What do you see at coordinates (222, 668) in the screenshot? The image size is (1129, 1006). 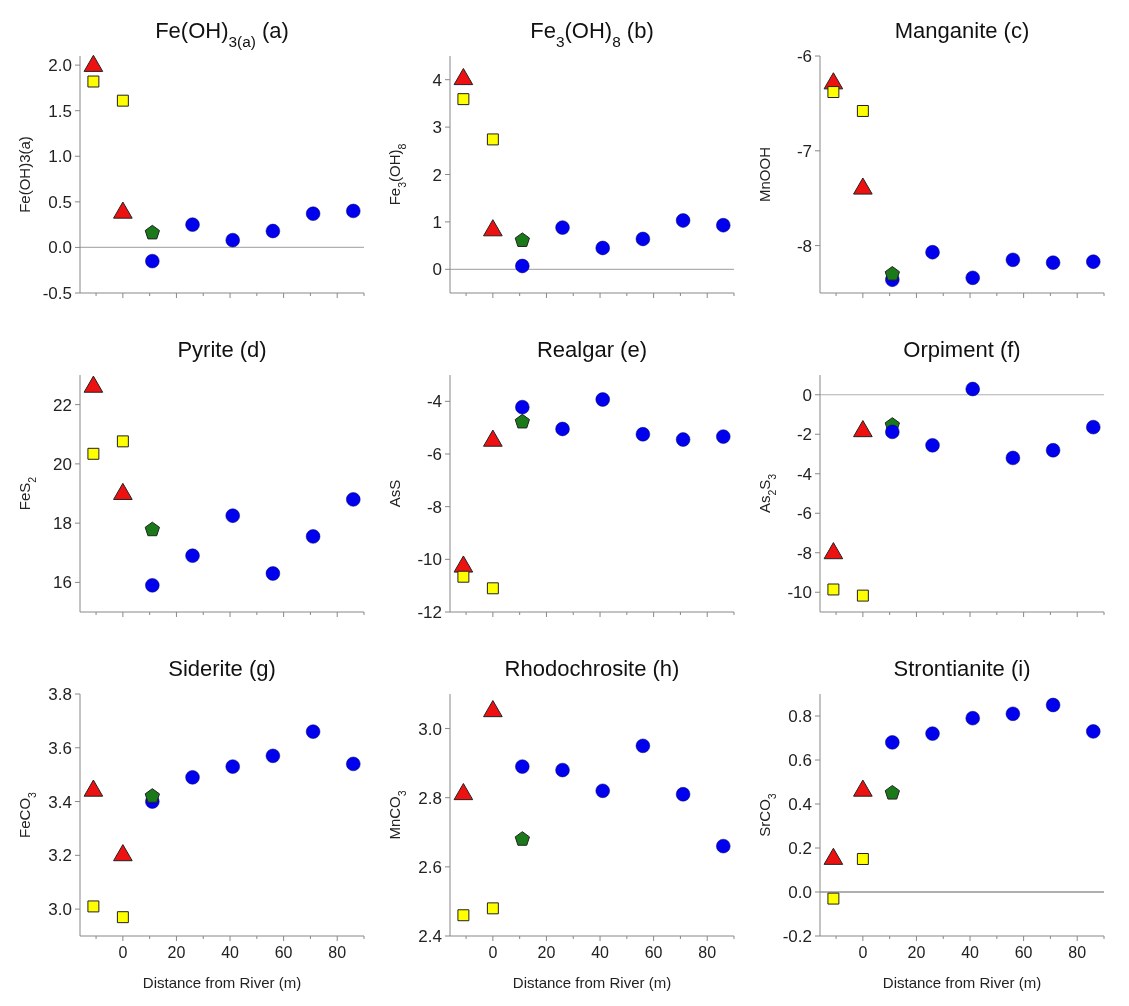 I see `chart-title: Siderite (g)` at bounding box center [222, 668].